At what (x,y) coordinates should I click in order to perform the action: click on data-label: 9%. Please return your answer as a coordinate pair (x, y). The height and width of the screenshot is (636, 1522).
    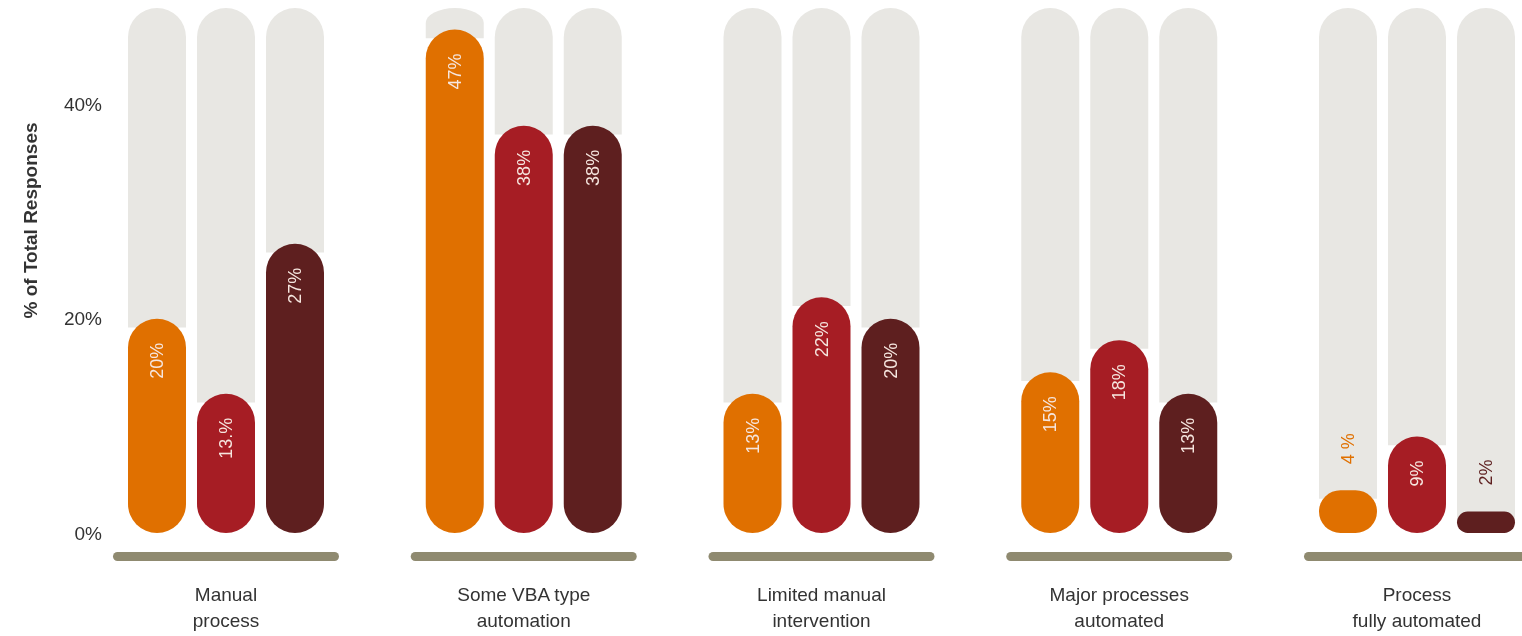
    Looking at the image, I should click on (1417, 473).